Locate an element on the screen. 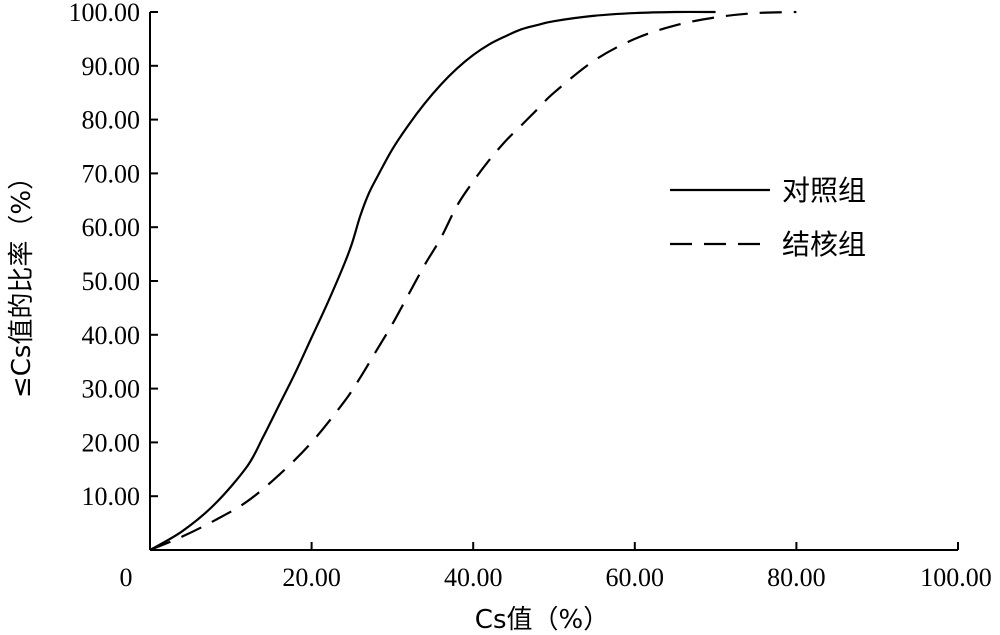 This screenshot has width=1000, height=635. y-tick-label: 90.00 is located at coordinates (111, 66).